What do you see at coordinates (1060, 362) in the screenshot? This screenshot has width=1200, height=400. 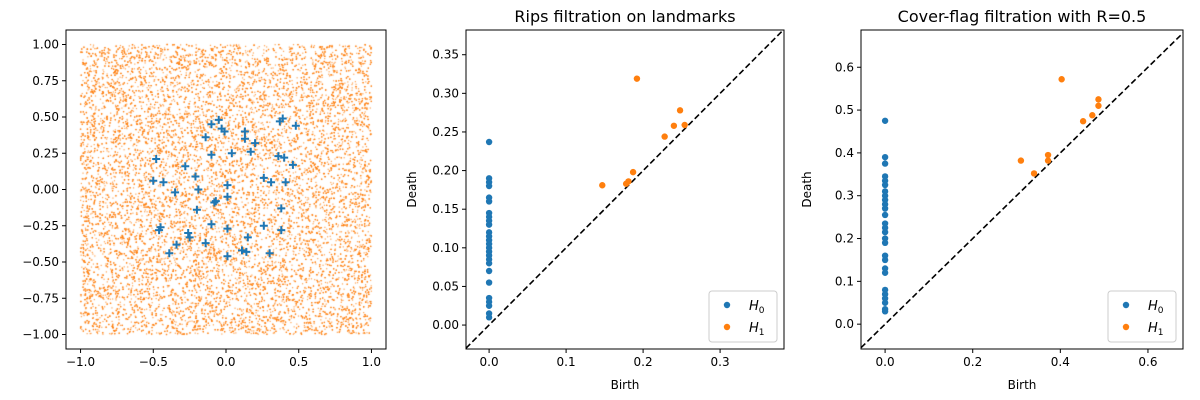 I see `x-tick-label: 0.4` at bounding box center [1060, 362].